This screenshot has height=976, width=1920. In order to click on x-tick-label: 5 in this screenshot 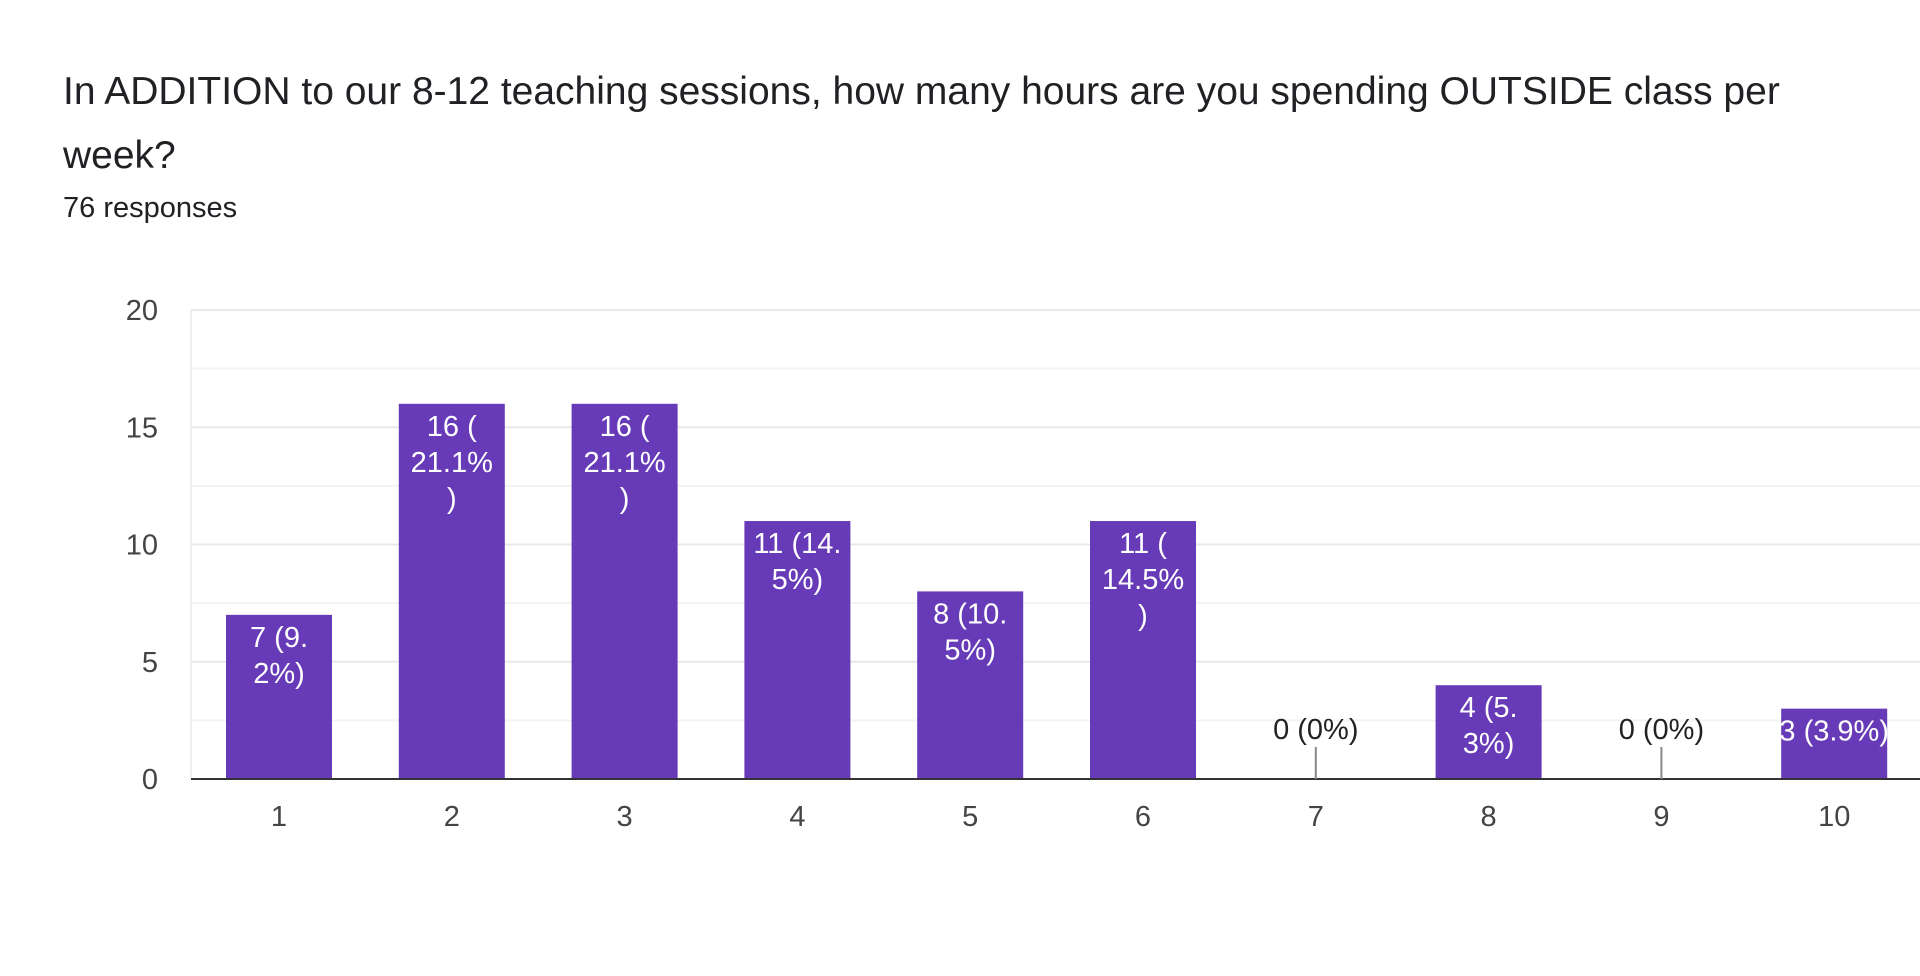, I will do `click(970, 817)`.